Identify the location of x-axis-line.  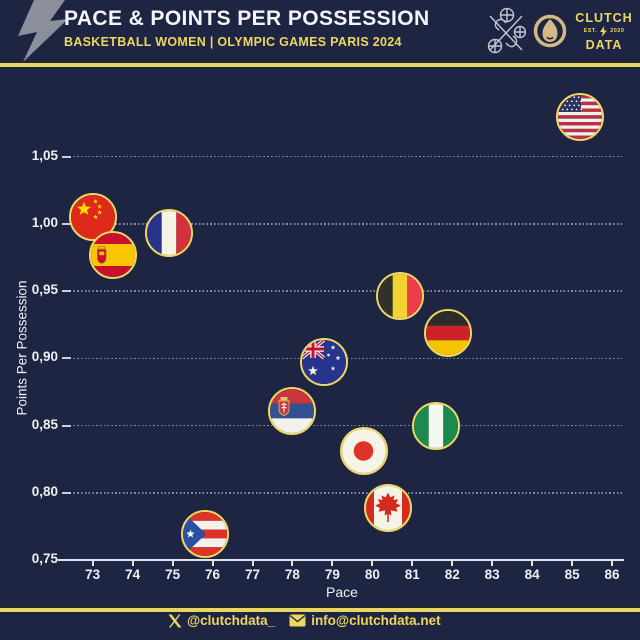
(341, 560).